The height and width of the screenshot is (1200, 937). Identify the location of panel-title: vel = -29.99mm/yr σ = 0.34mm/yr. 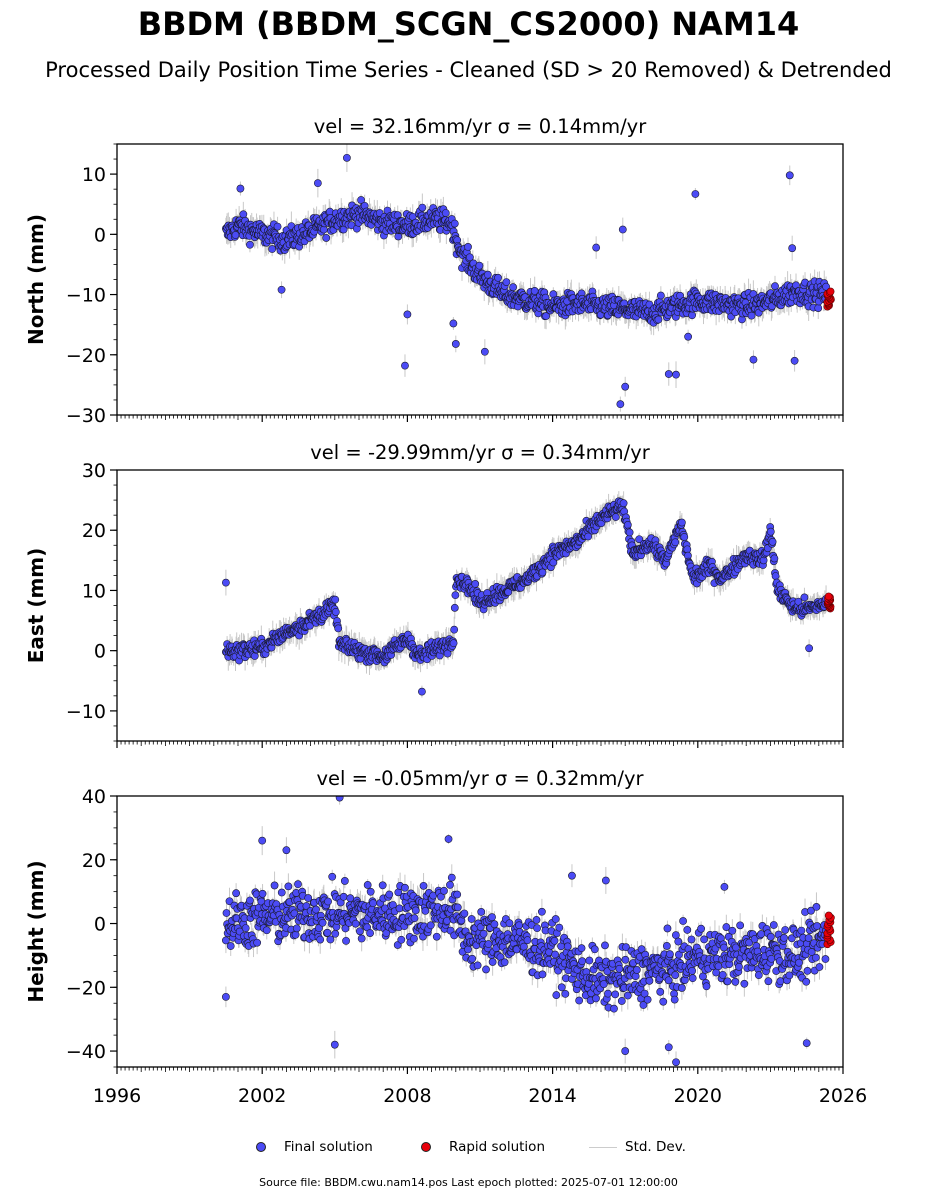
(480, 452).